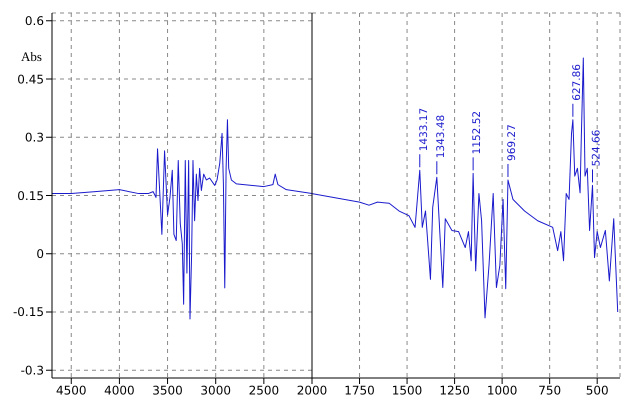 This screenshot has height=403, width=624. I want to click on annotation: 1152.52, so click(477, 132).